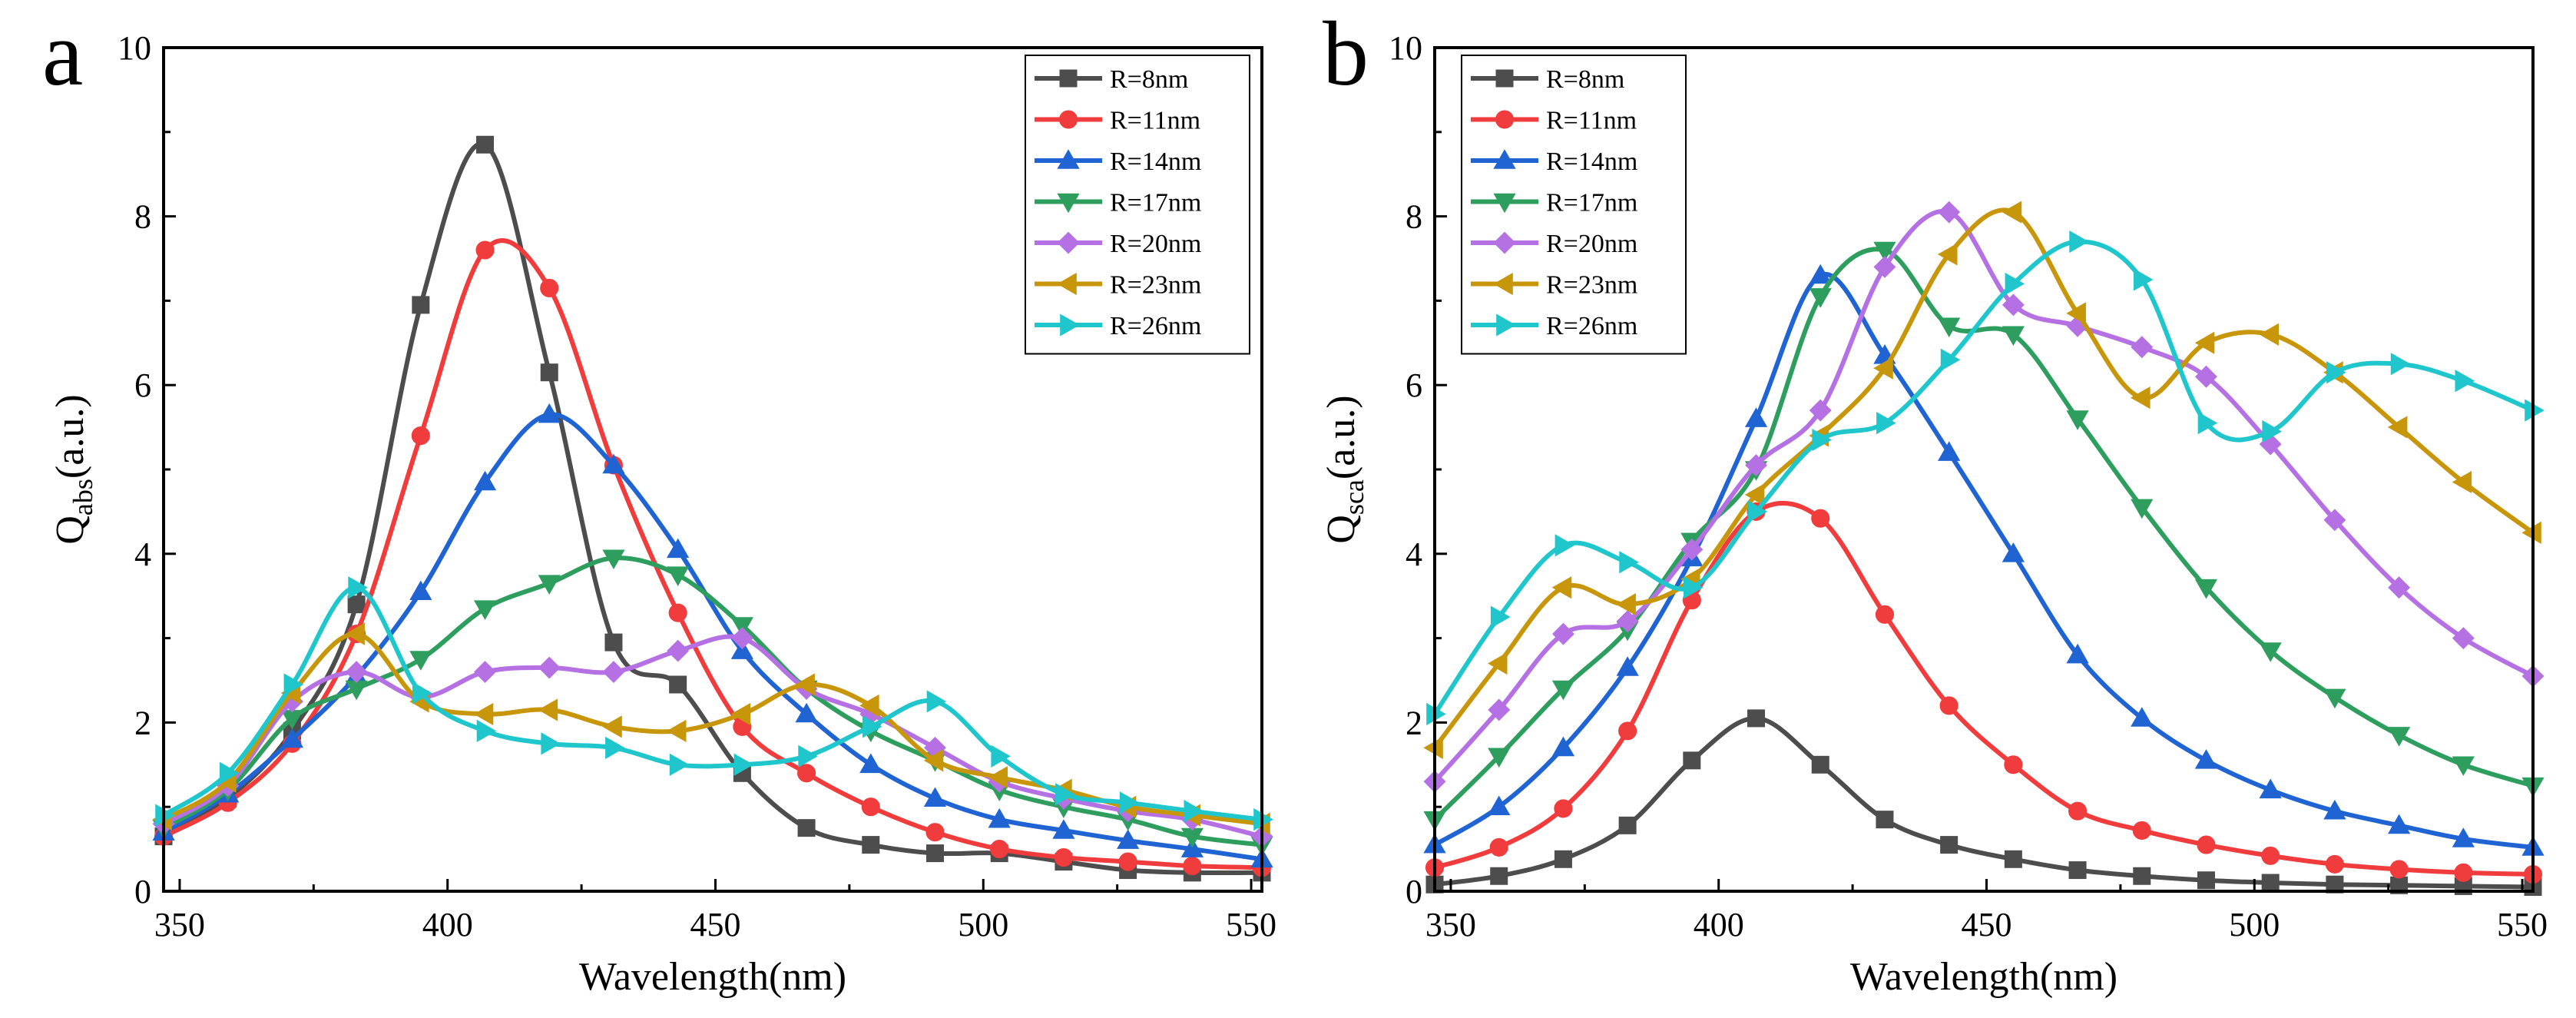  What do you see at coordinates (1554, 162) in the screenshot?
I see `legend-item: R=14nm` at bounding box center [1554, 162].